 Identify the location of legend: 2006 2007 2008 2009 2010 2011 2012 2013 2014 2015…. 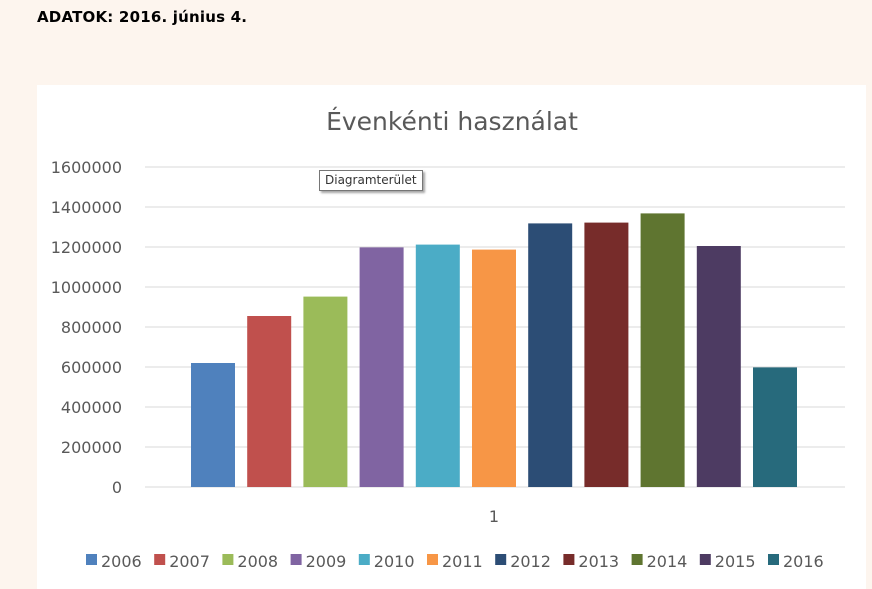
(455, 561).